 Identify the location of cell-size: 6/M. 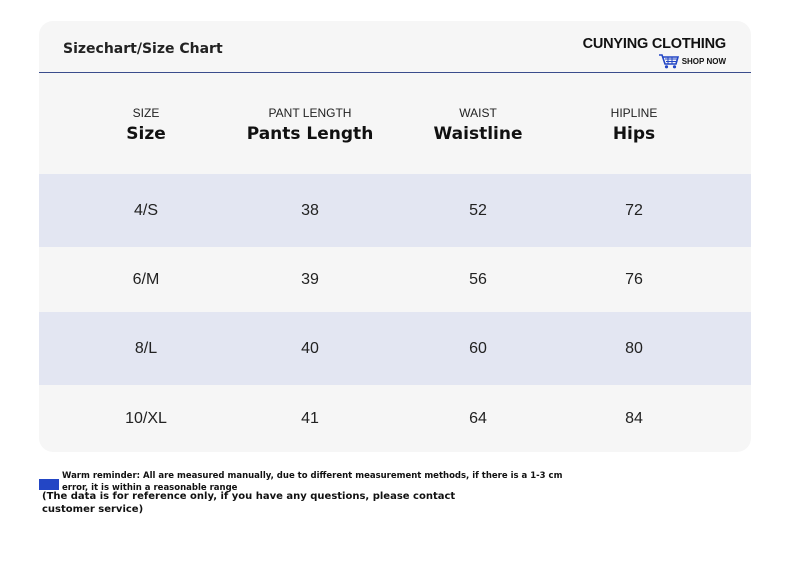
(146, 279).